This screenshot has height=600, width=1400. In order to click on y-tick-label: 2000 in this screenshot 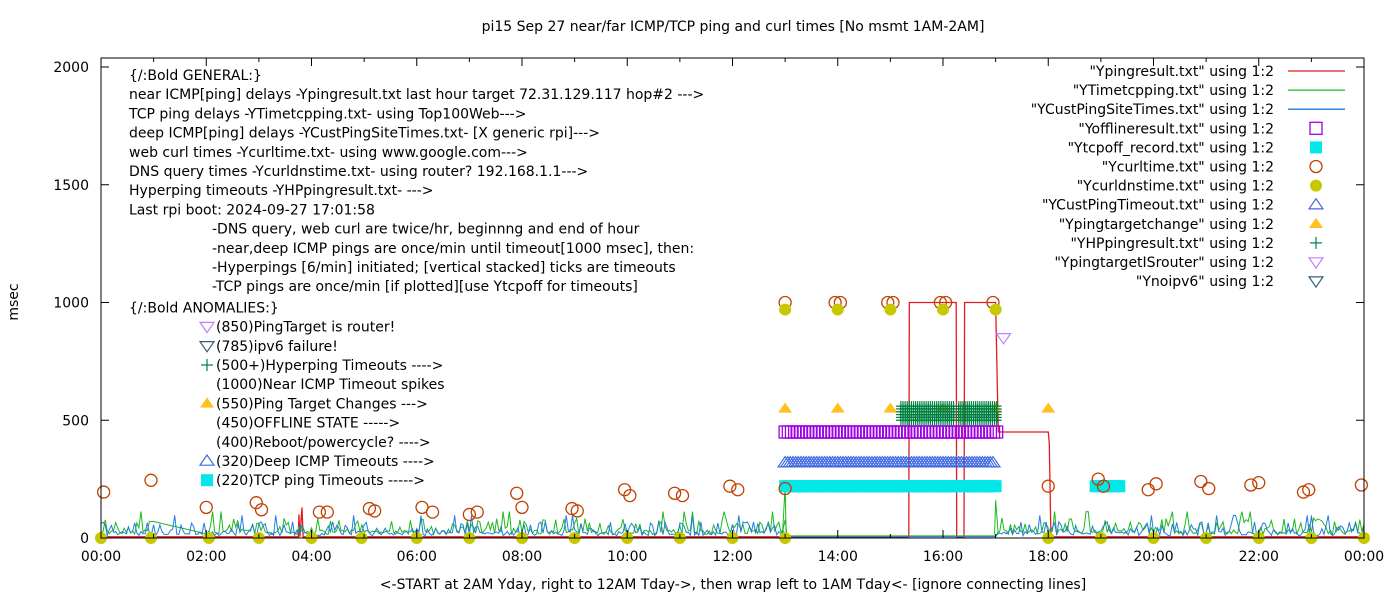, I will do `click(71, 68)`.